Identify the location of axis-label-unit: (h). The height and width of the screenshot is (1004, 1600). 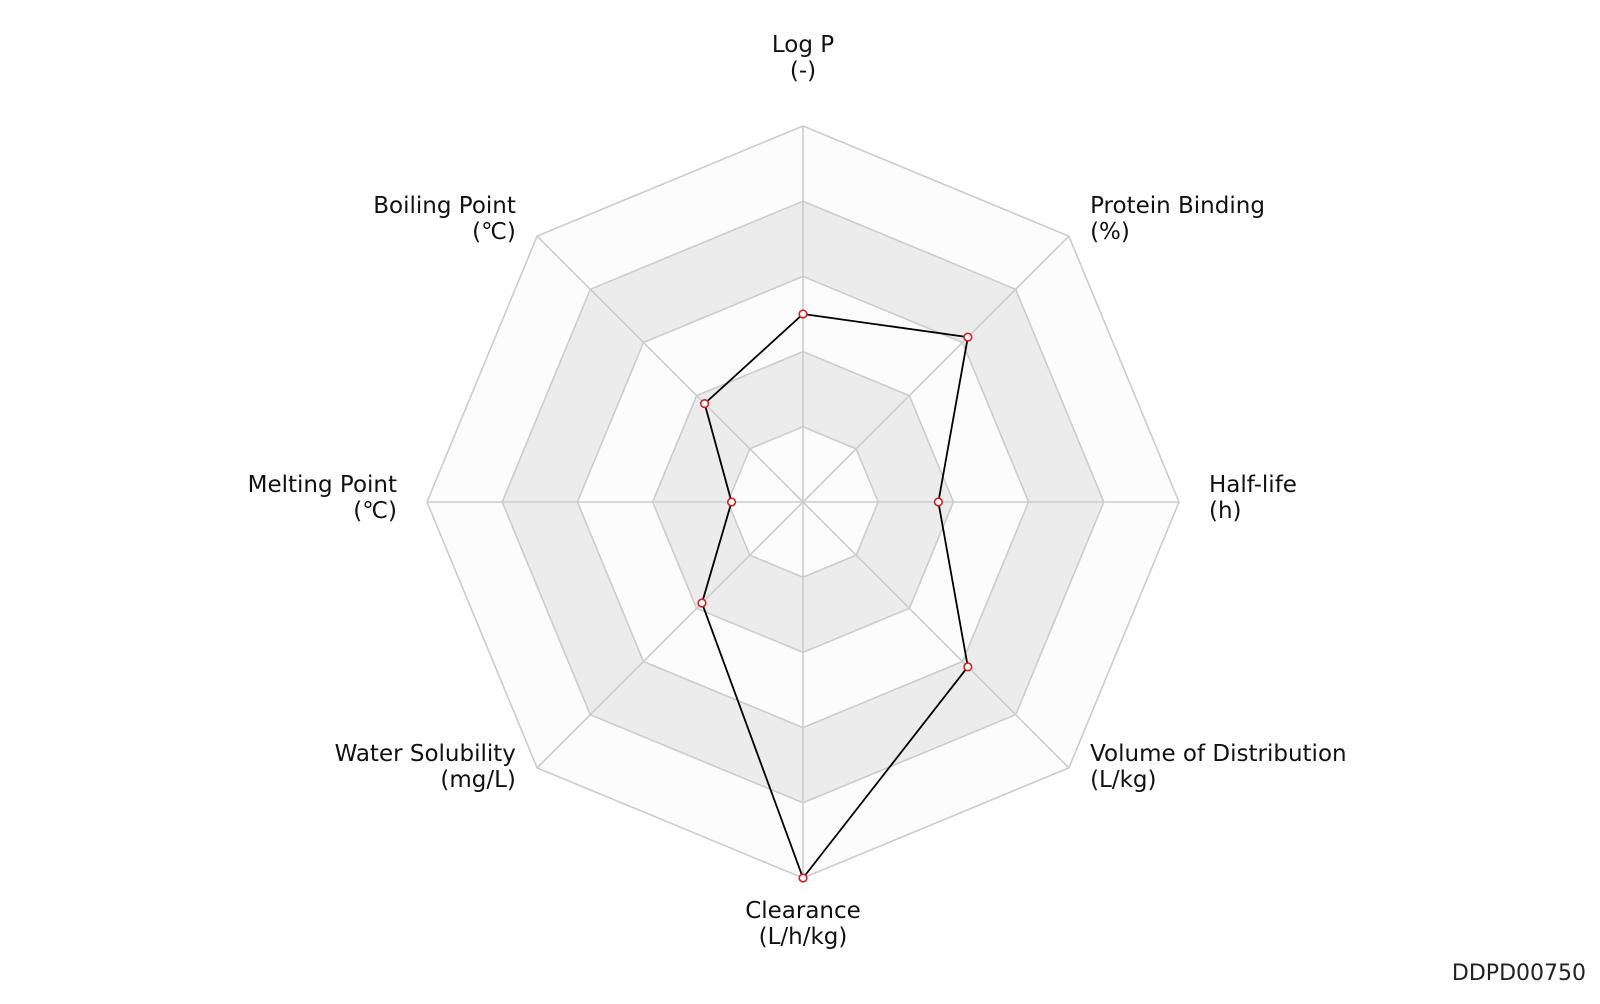
(1225, 511).